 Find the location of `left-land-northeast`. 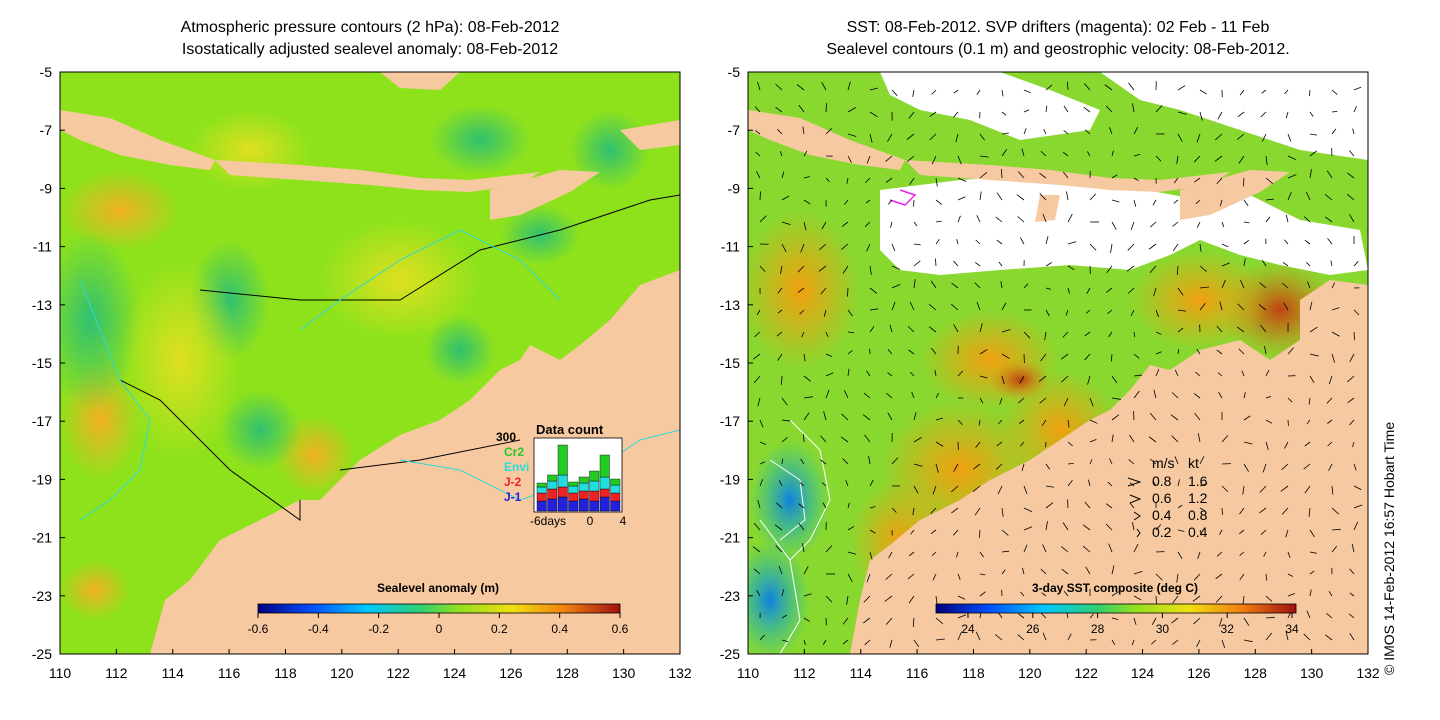

left-land-northeast is located at coordinates (650, 135).